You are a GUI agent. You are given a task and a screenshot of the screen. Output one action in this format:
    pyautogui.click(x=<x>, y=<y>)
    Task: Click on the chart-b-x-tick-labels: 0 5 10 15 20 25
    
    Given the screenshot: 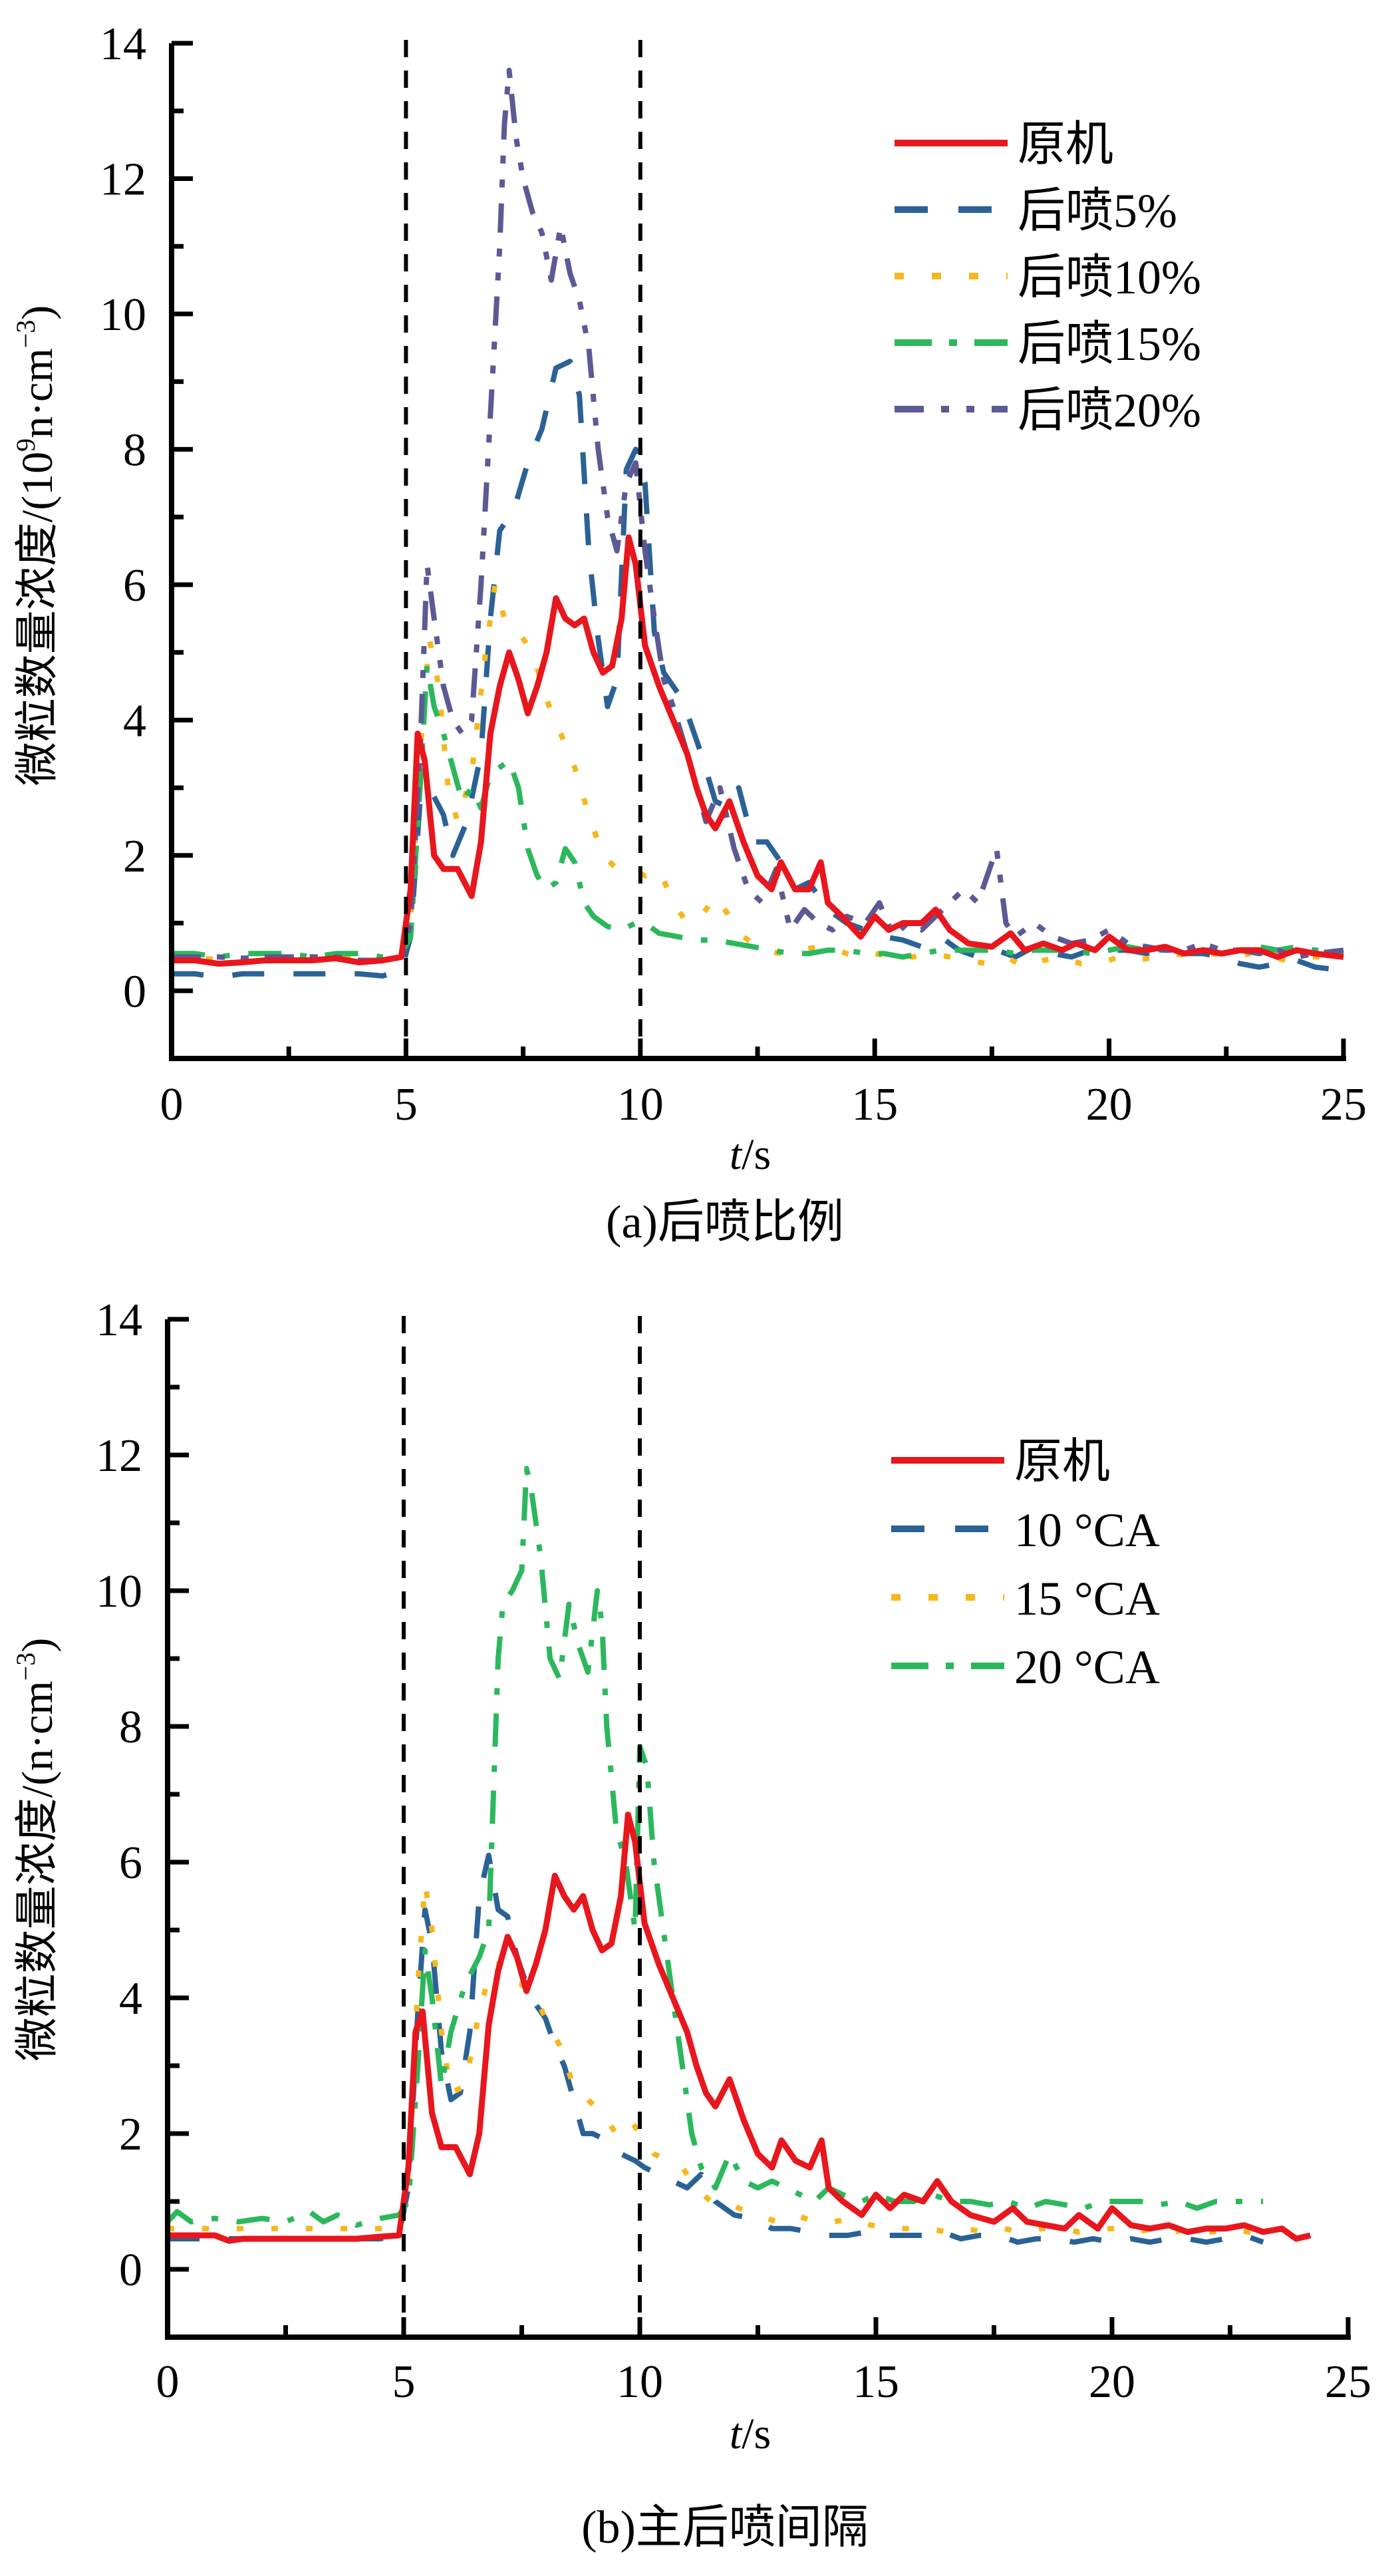 What is the action you would take?
    pyautogui.click(x=764, y=2382)
    